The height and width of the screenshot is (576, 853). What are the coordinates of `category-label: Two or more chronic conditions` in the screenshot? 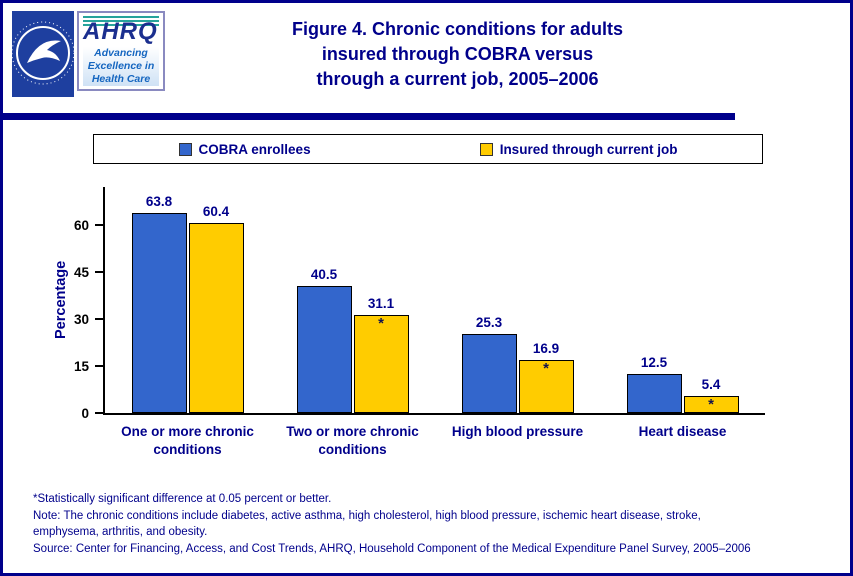 It's located at (352, 440).